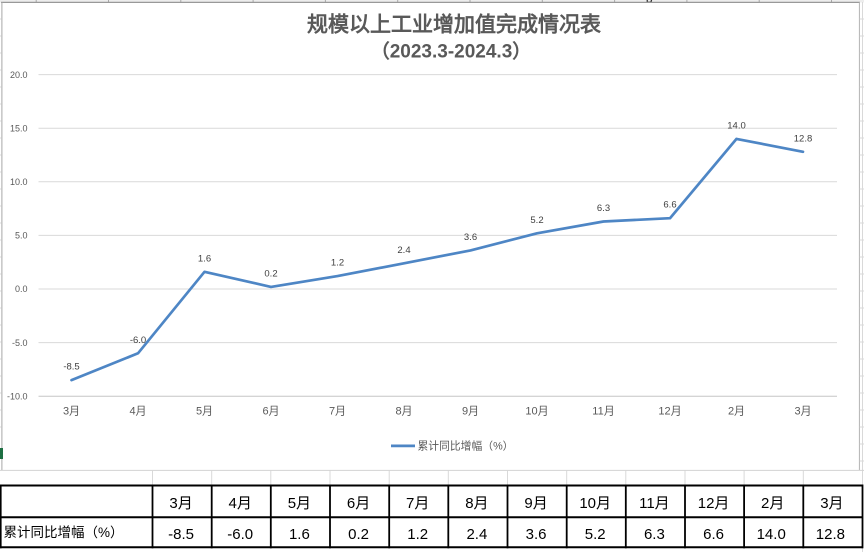  I want to click on svg-text: 5.0, so click(21, 236).